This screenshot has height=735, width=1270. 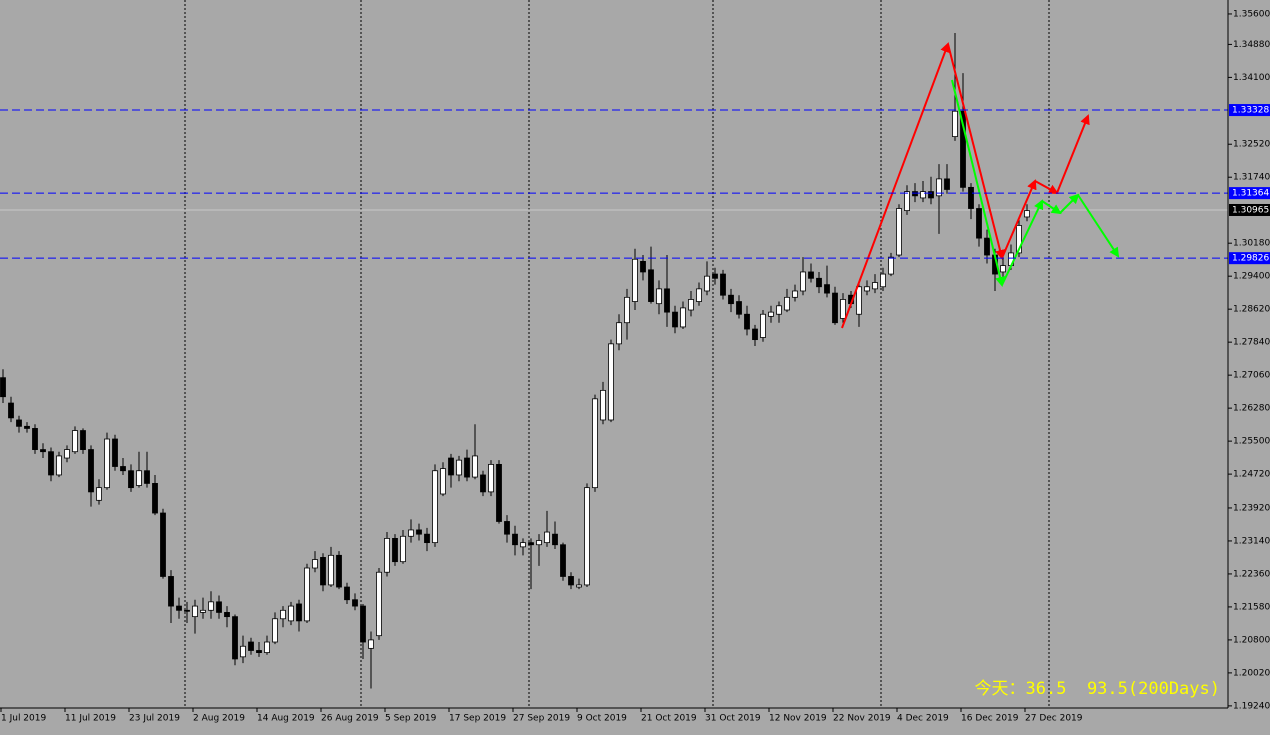 What do you see at coordinates (23, 719) in the screenshot?
I see `x-tick-label: 1 Jul 2019` at bounding box center [23, 719].